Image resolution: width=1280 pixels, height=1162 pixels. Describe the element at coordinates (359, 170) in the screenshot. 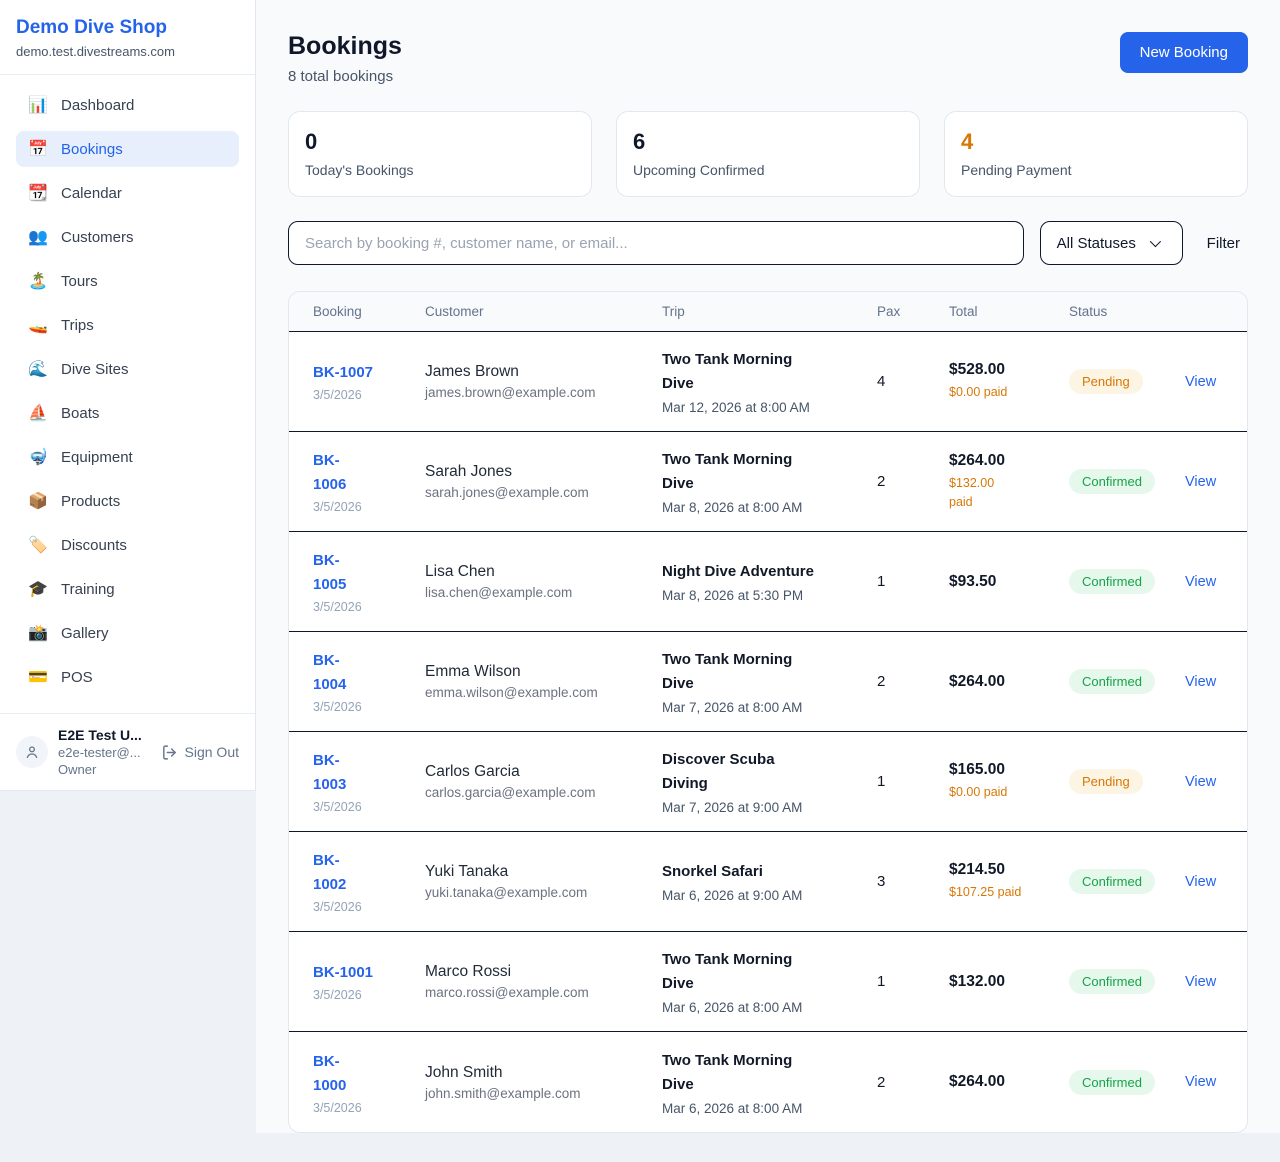

I see `stat-label: Today's Bookings` at that location.